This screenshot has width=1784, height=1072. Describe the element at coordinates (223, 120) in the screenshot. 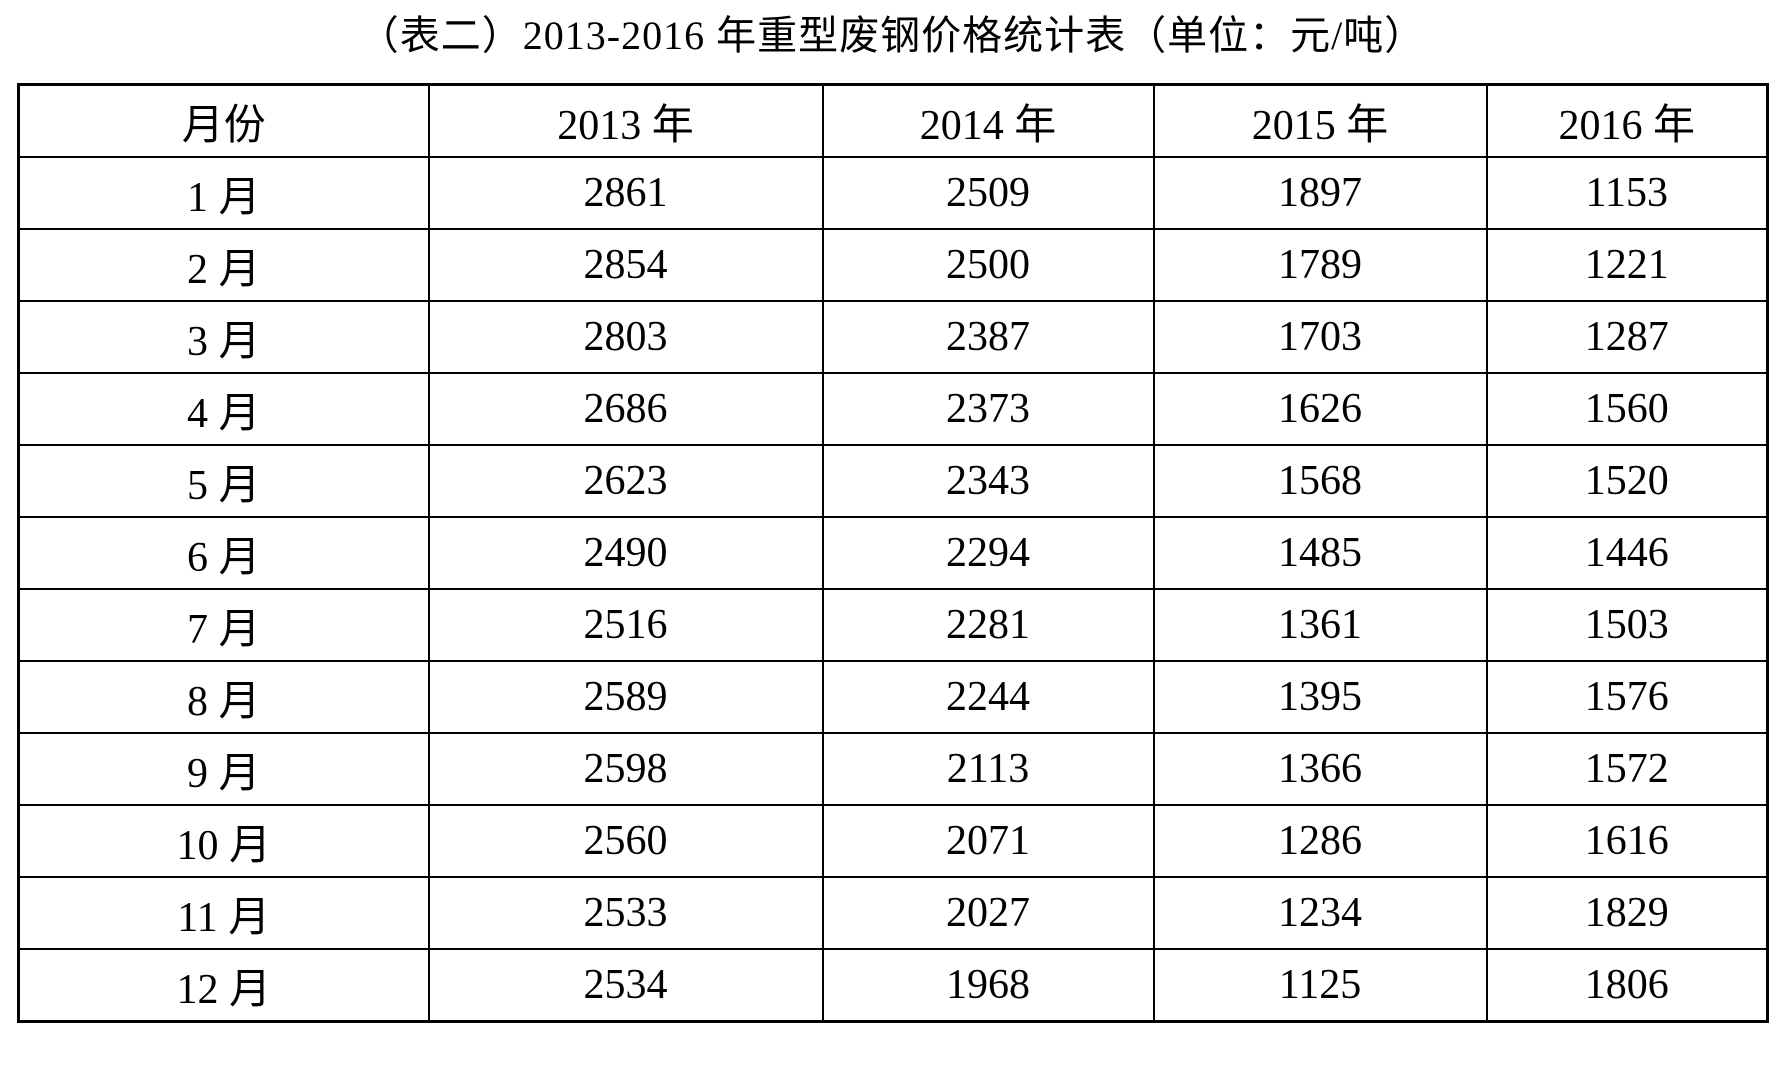

I see `column-header-month: 月份` at that location.